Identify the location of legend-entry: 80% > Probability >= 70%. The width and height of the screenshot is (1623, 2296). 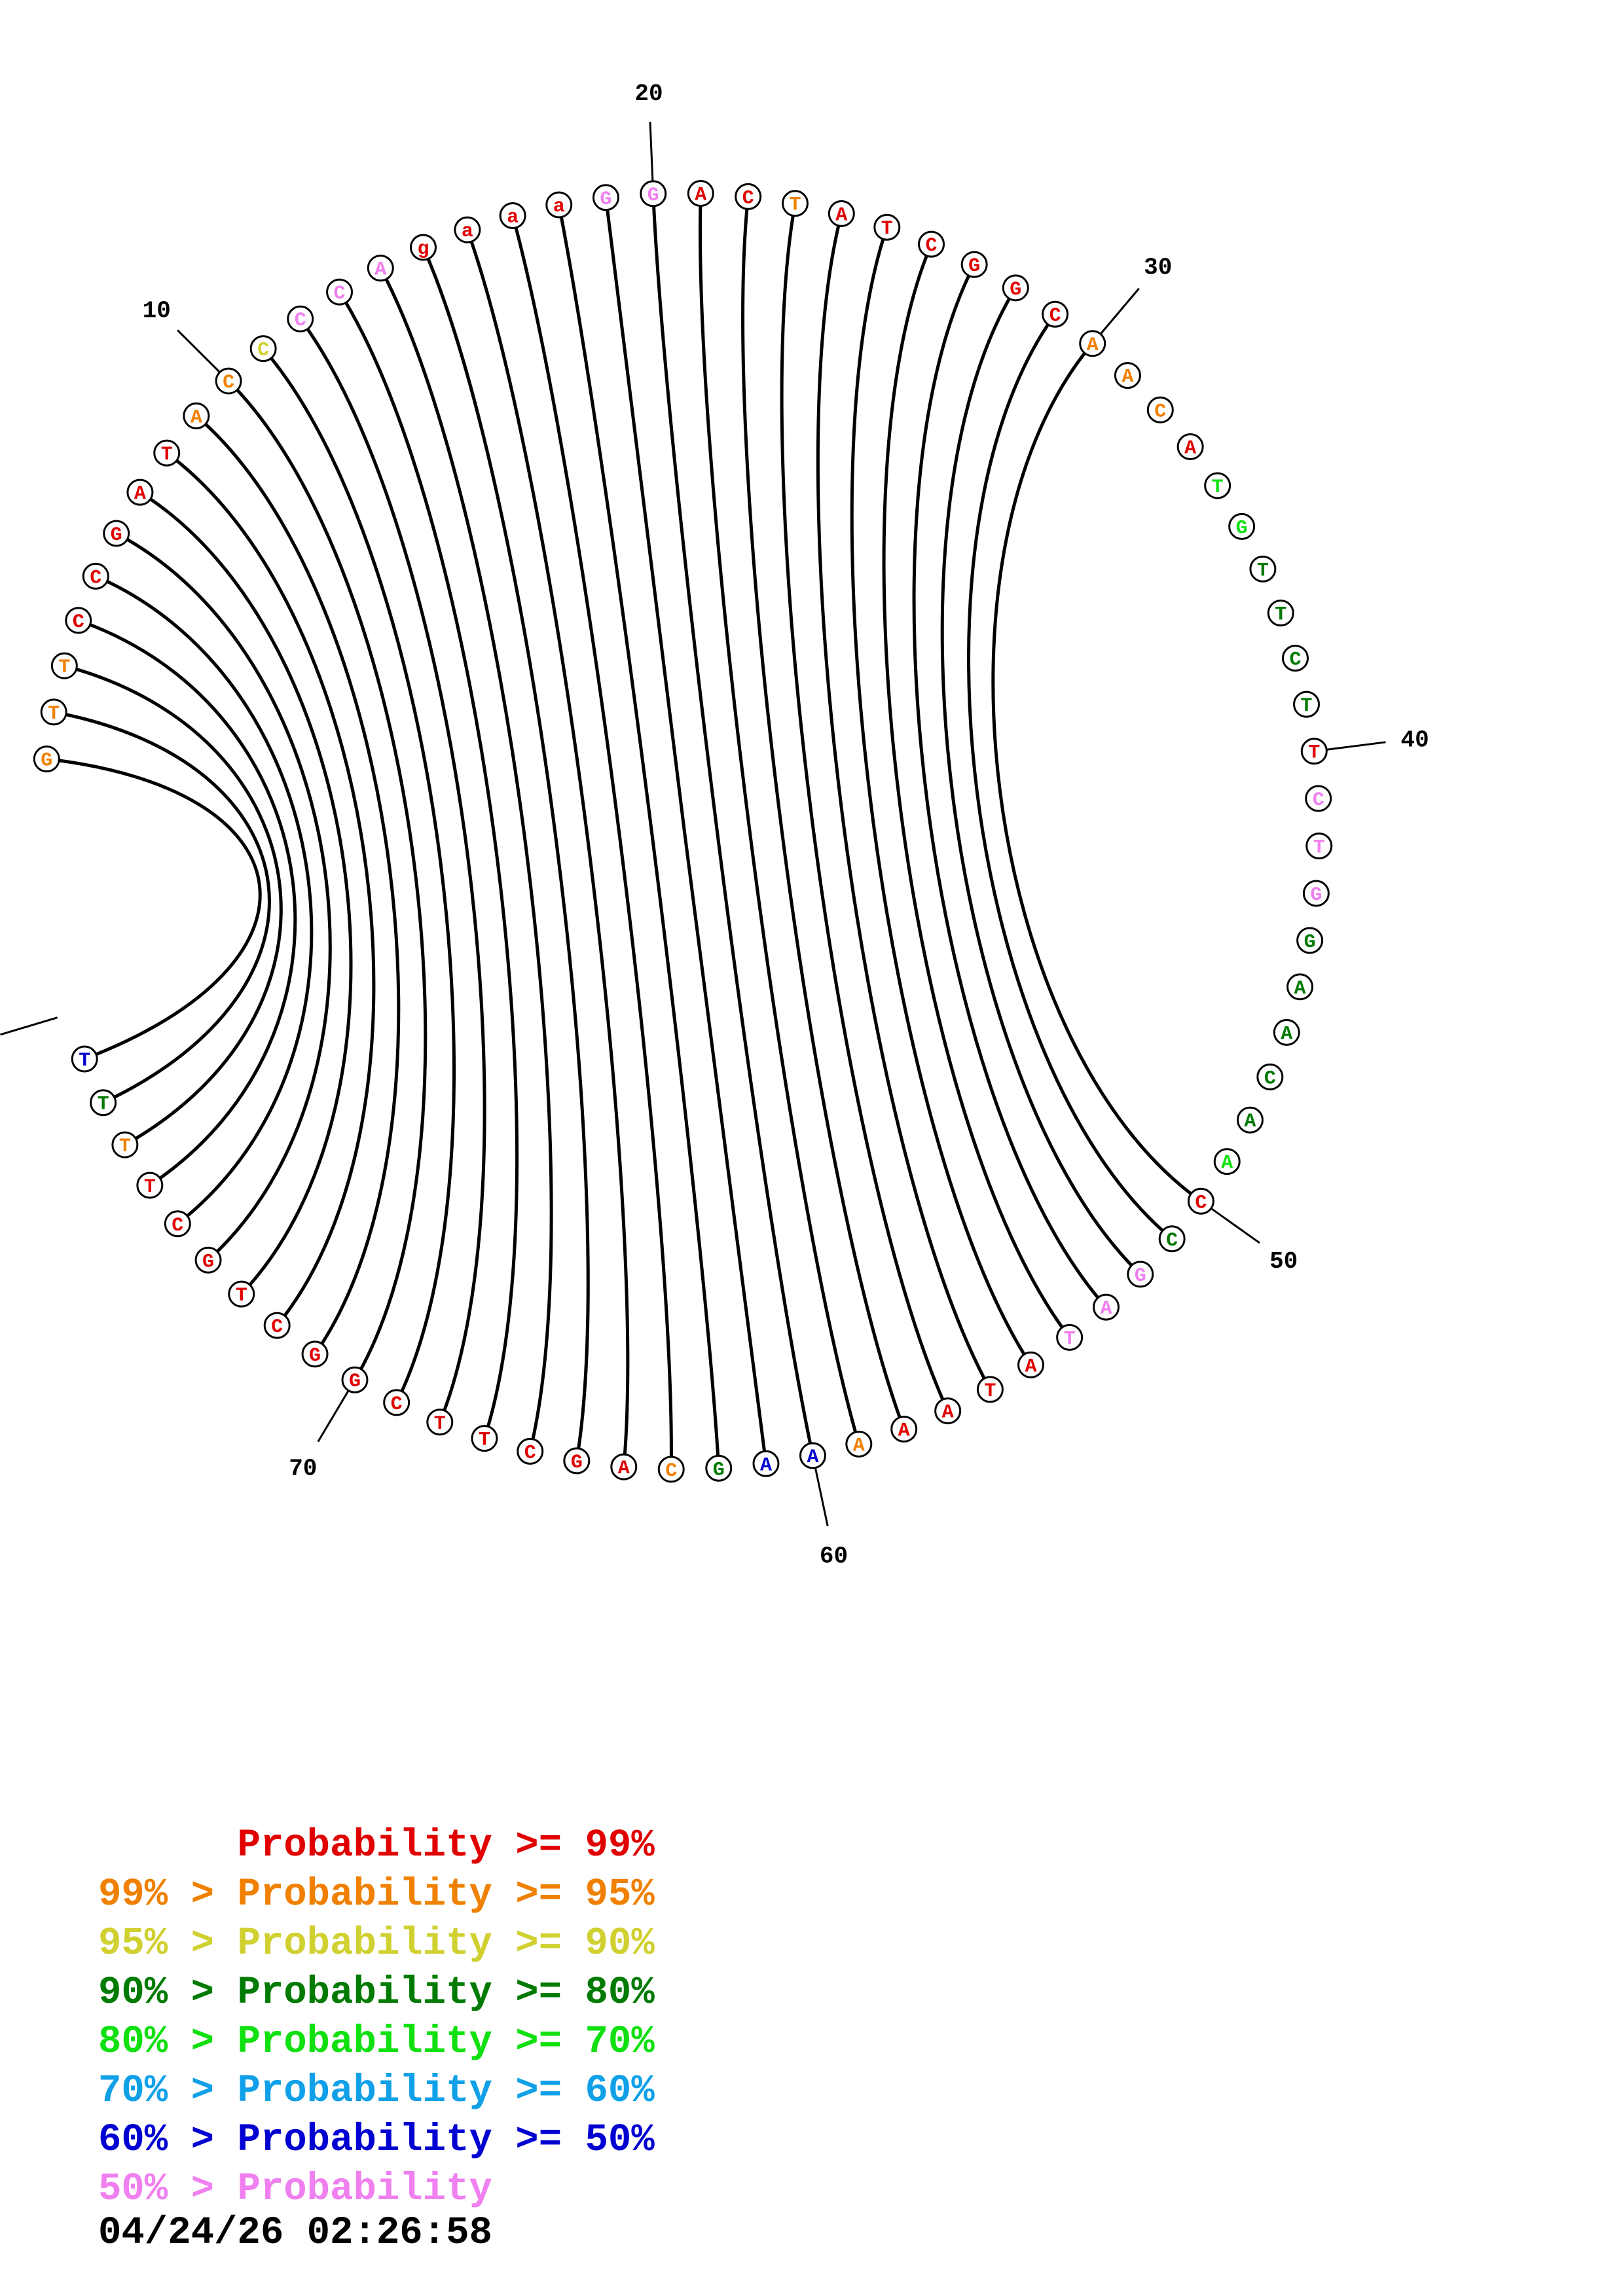
(376, 2042).